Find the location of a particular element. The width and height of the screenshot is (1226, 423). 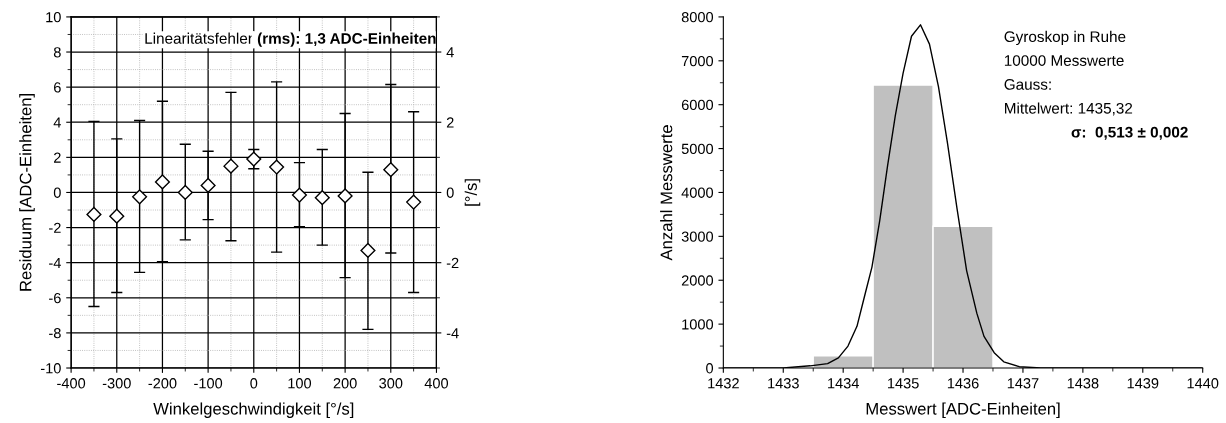

x-tick-label: 100 is located at coordinates (300, 383).